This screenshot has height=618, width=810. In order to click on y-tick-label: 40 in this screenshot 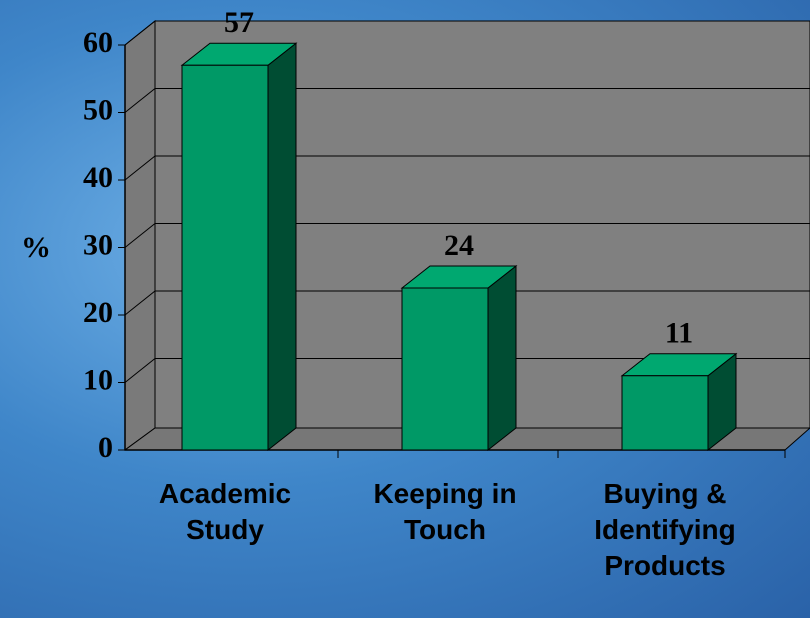, I will do `click(98, 177)`.